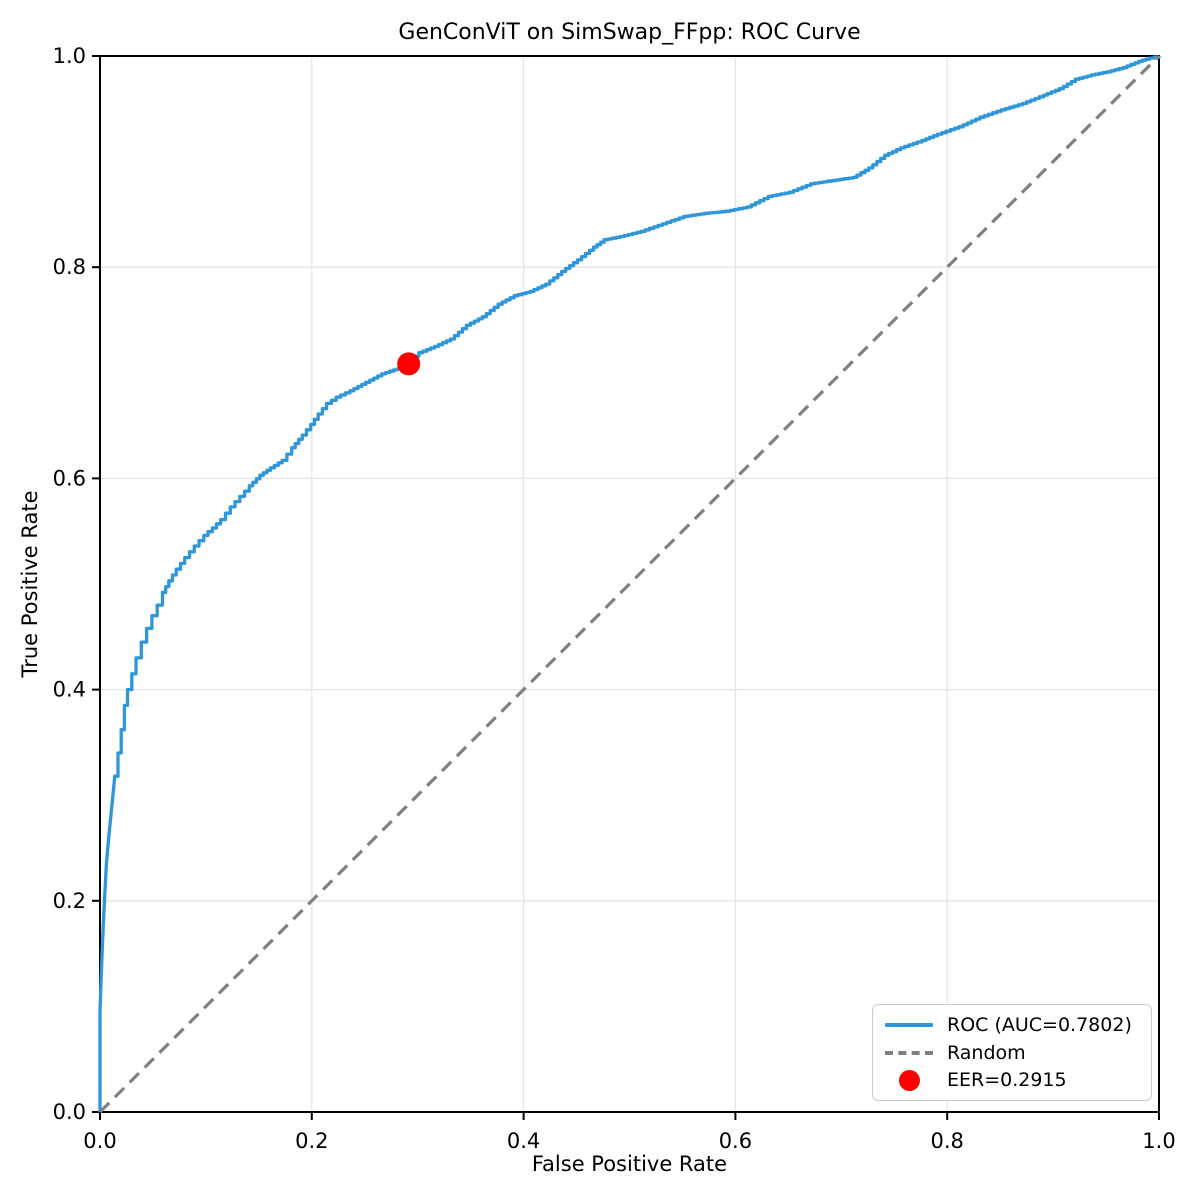 This screenshot has width=1200, height=1200. What do you see at coordinates (69, 1112) in the screenshot?
I see `y-tick-label: 0.0` at bounding box center [69, 1112].